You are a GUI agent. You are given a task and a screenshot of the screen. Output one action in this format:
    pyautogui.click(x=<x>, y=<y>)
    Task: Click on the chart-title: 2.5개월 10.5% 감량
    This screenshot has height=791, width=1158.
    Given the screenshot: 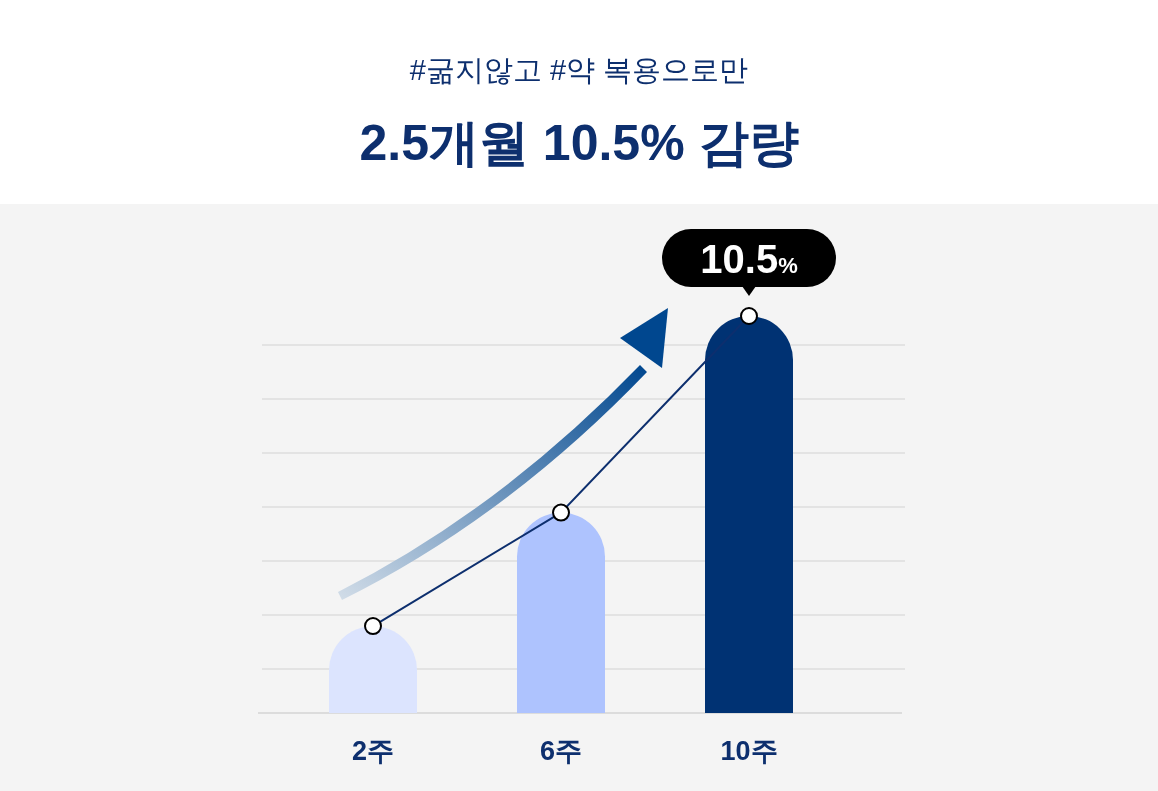 What is the action you would take?
    pyautogui.click(x=579, y=143)
    